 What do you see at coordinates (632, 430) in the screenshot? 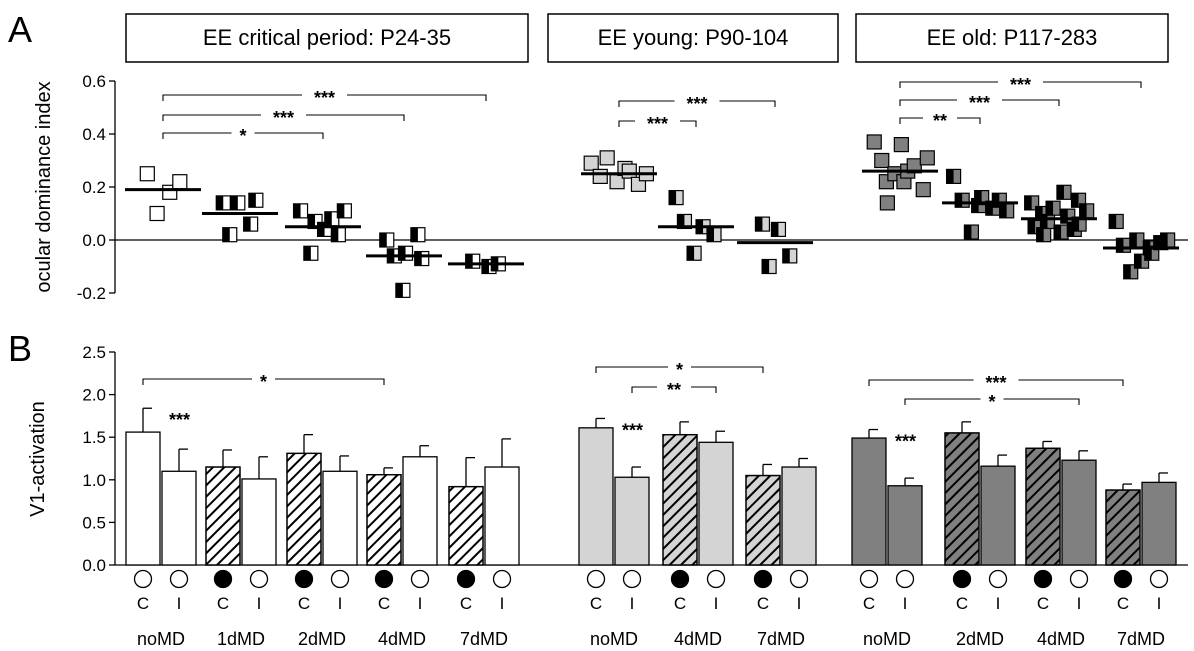
I see `pair-significance-label: ***` at bounding box center [632, 430].